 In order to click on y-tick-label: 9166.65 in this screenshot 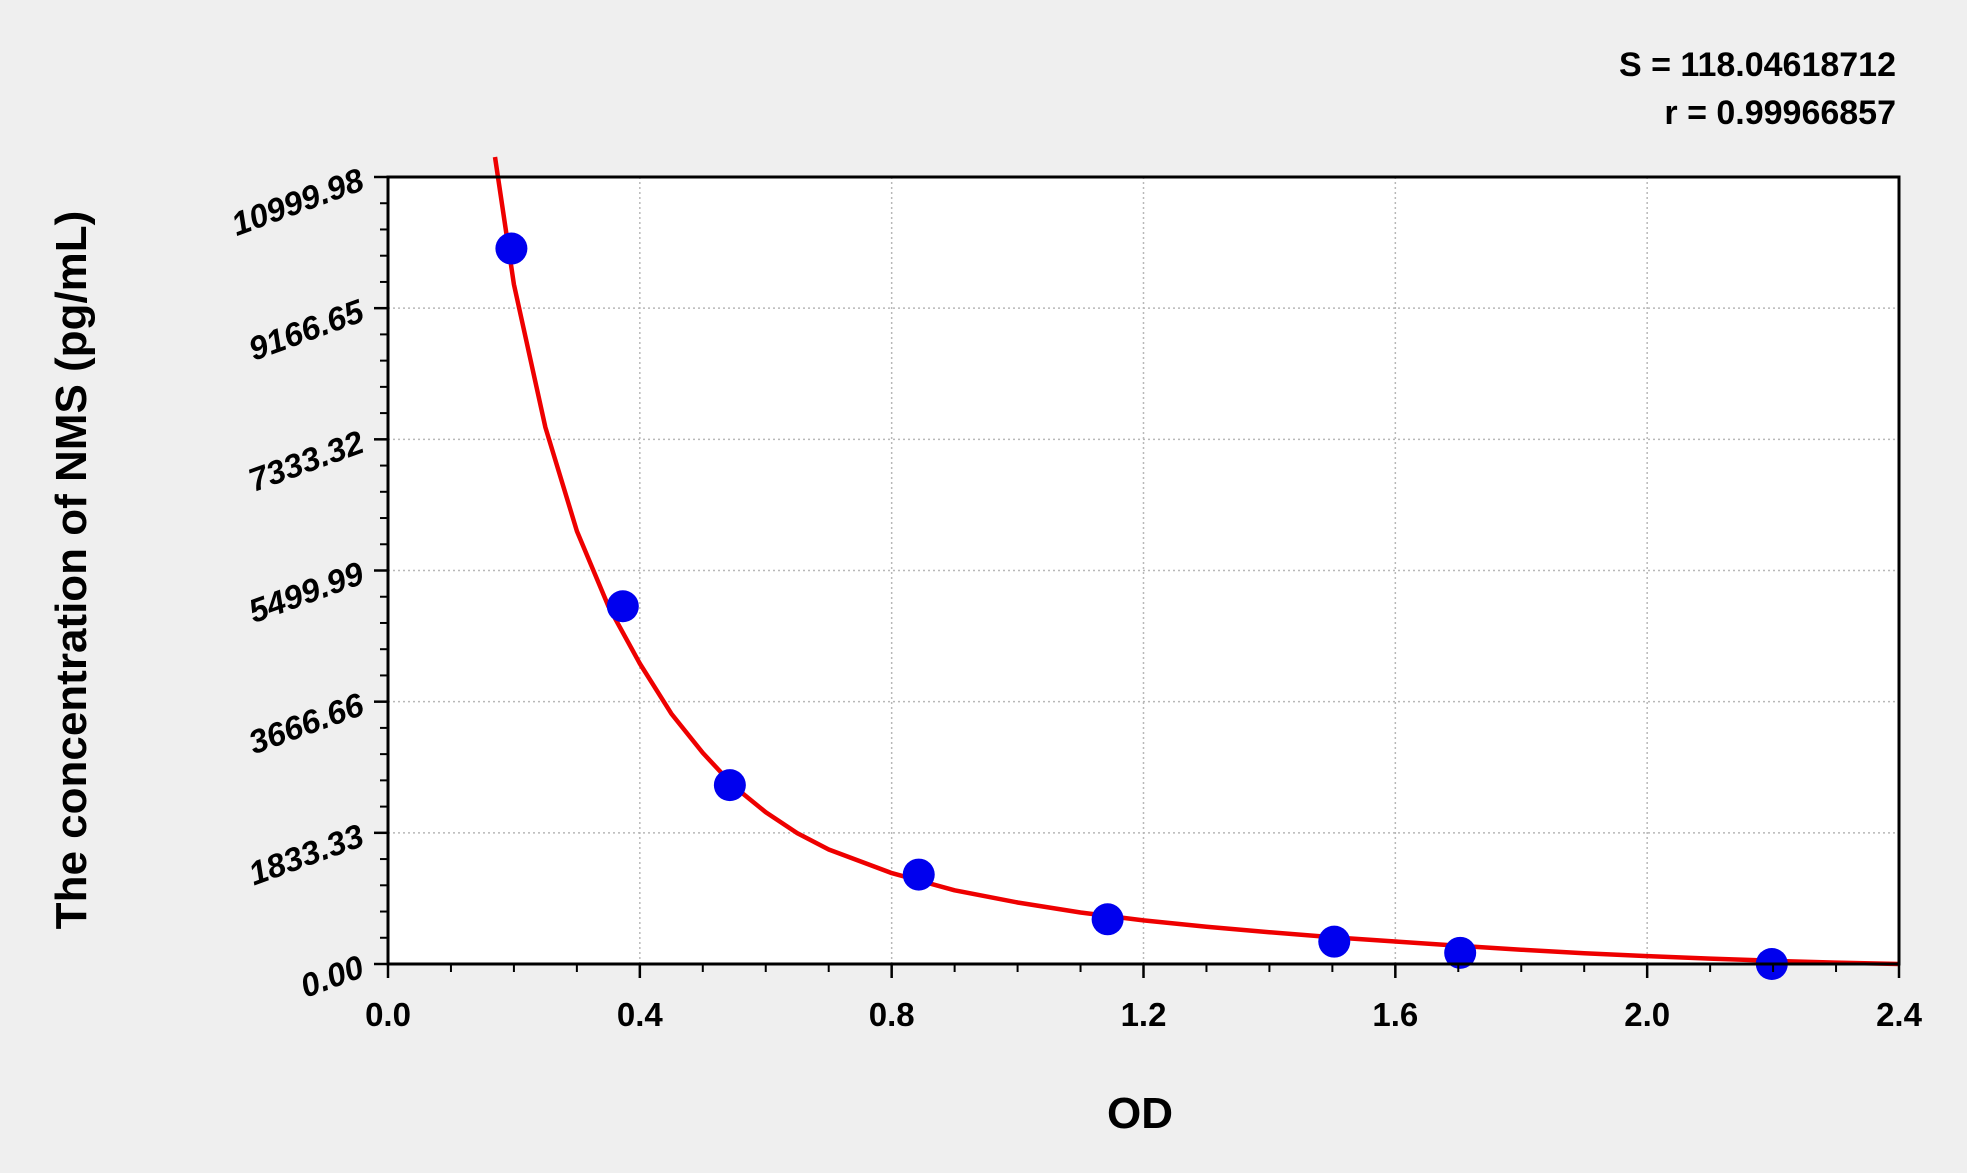, I will do `click(306, 330)`.